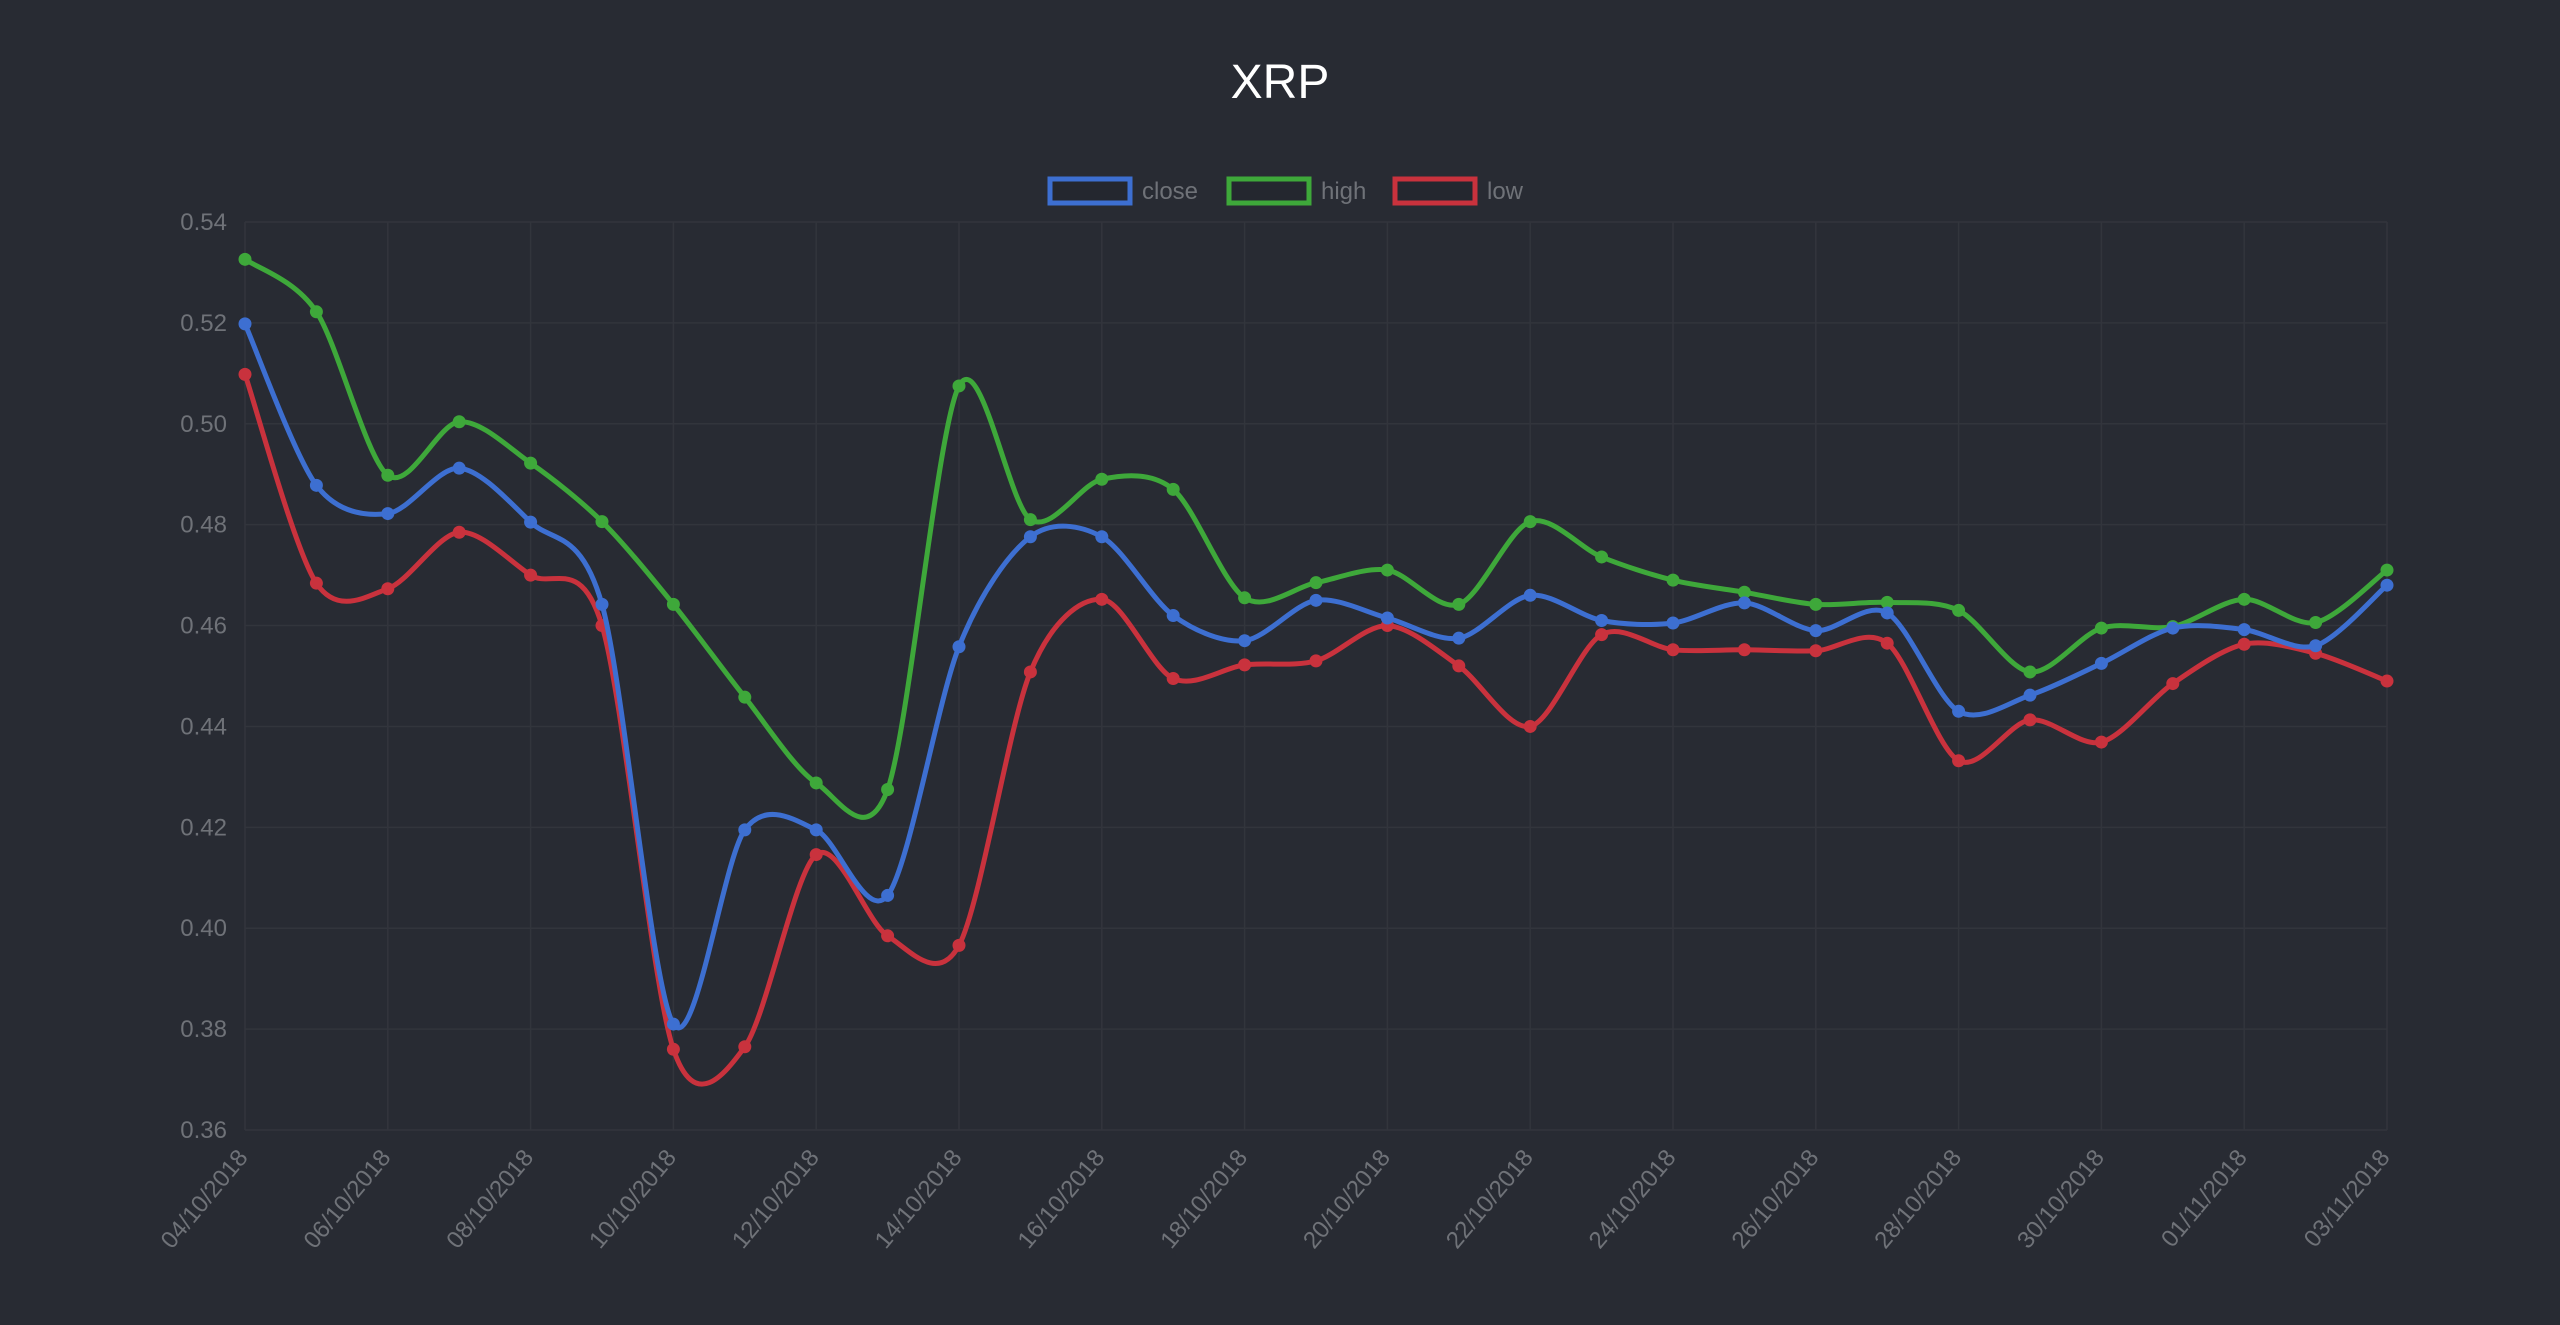 Image resolution: width=2560 pixels, height=1325 pixels. Describe the element at coordinates (1458, 191) in the screenshot. I see `legend-item-low: low` at that location.